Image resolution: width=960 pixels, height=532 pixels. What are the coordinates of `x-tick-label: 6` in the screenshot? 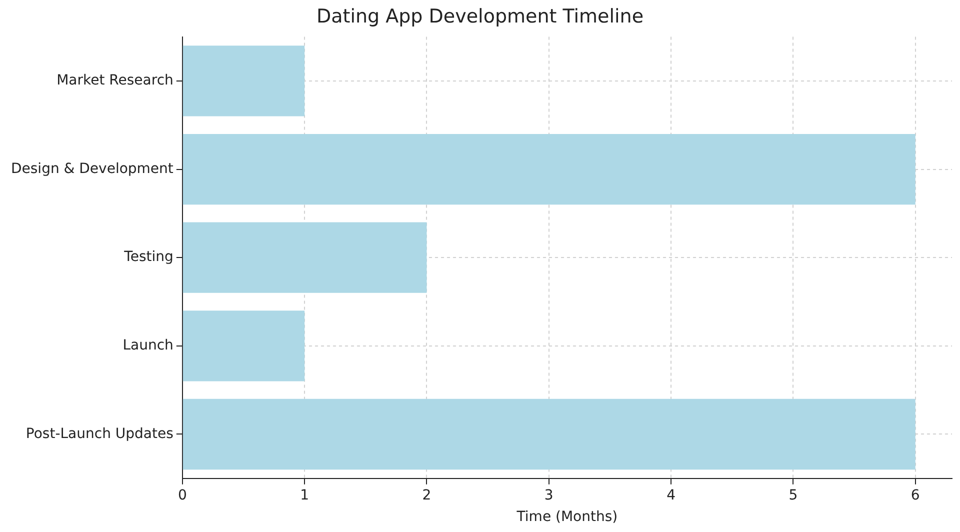 It's located at (915, 495).